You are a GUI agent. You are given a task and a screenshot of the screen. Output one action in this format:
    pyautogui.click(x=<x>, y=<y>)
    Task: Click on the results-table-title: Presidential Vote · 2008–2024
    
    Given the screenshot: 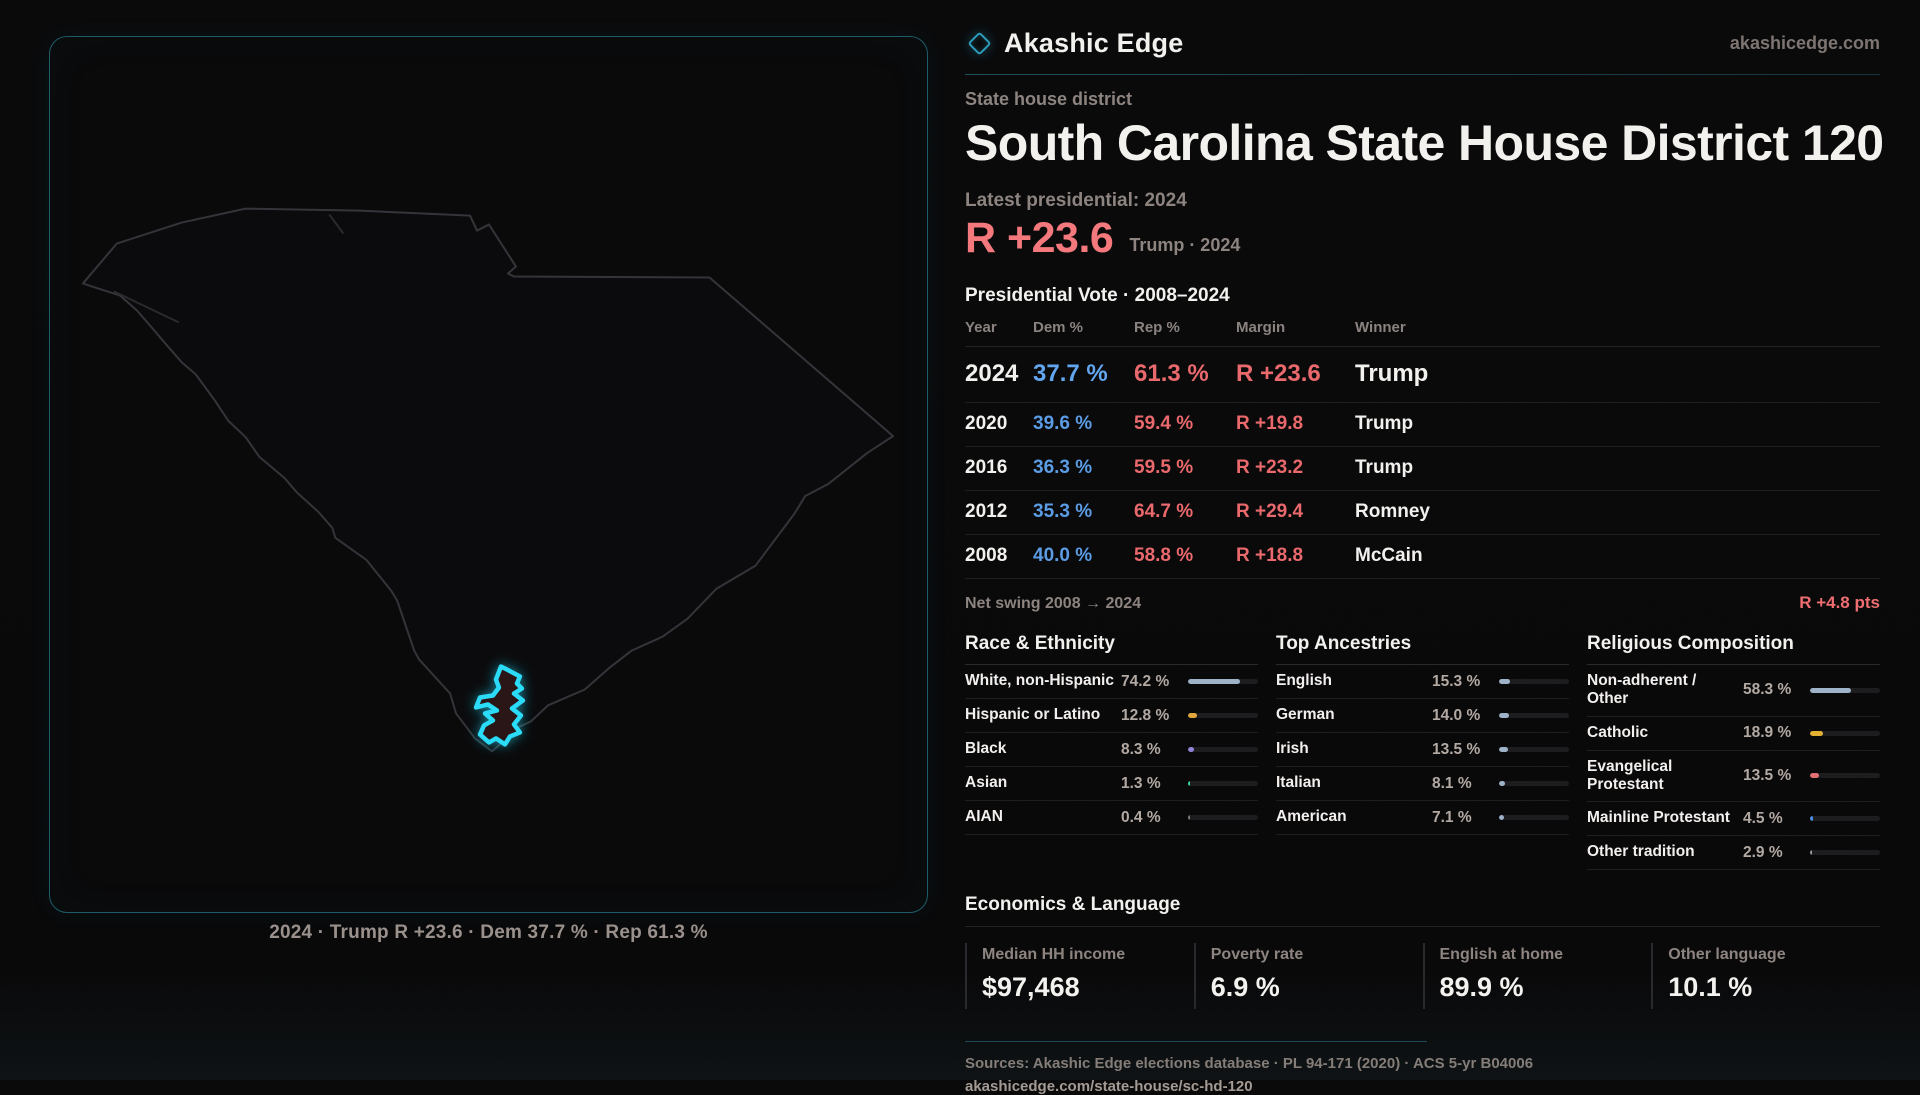 What is the action you would take?
    pyautogui.click(x=1097, y=295)
    